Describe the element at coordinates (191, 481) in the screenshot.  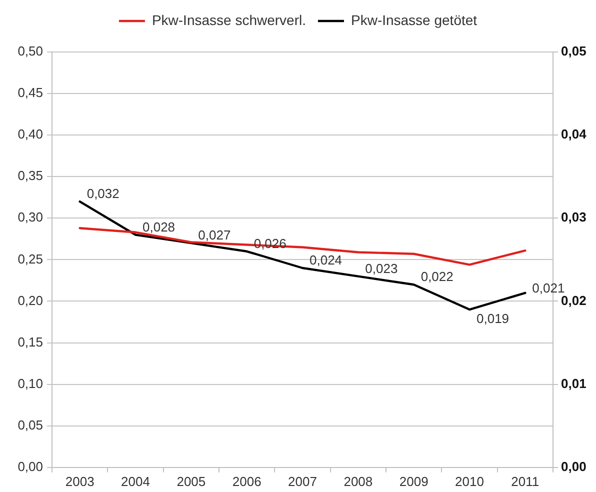
I see `x-tick-label: 2005` at that location.